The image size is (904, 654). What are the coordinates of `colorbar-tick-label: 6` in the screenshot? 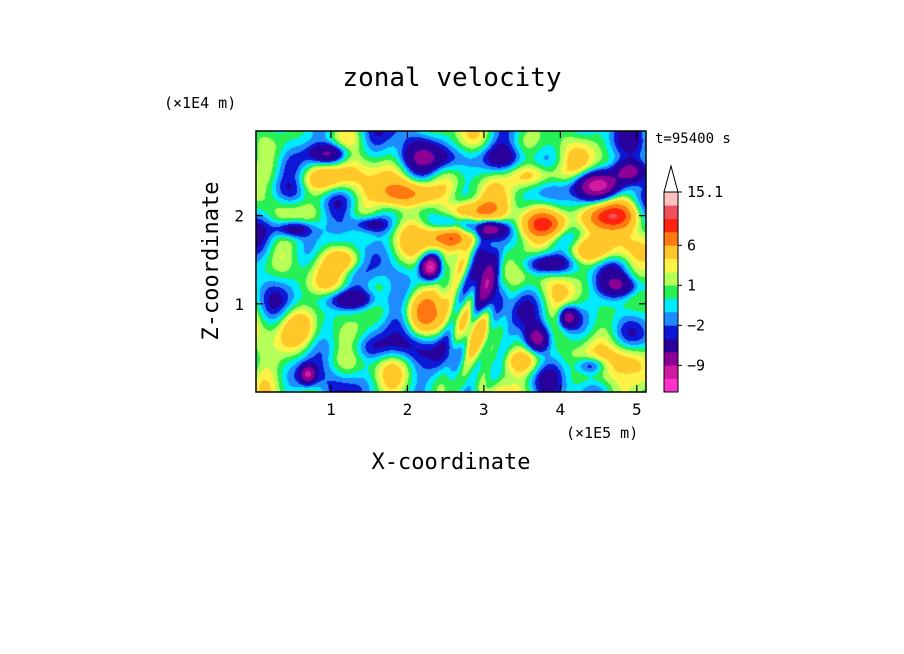 It's located at (691, 245).